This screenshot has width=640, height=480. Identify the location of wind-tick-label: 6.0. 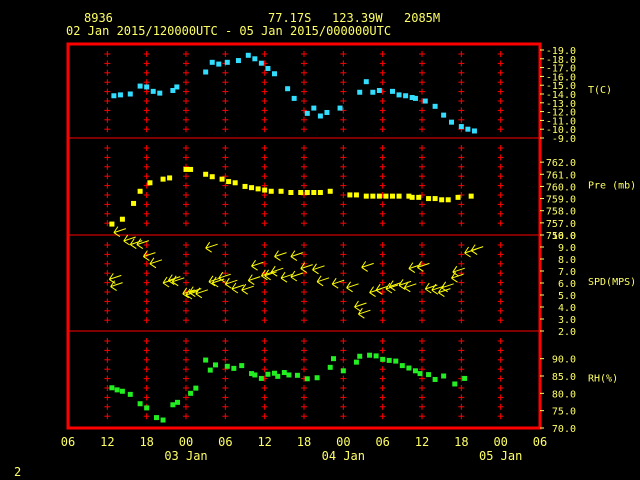
(567, 284).